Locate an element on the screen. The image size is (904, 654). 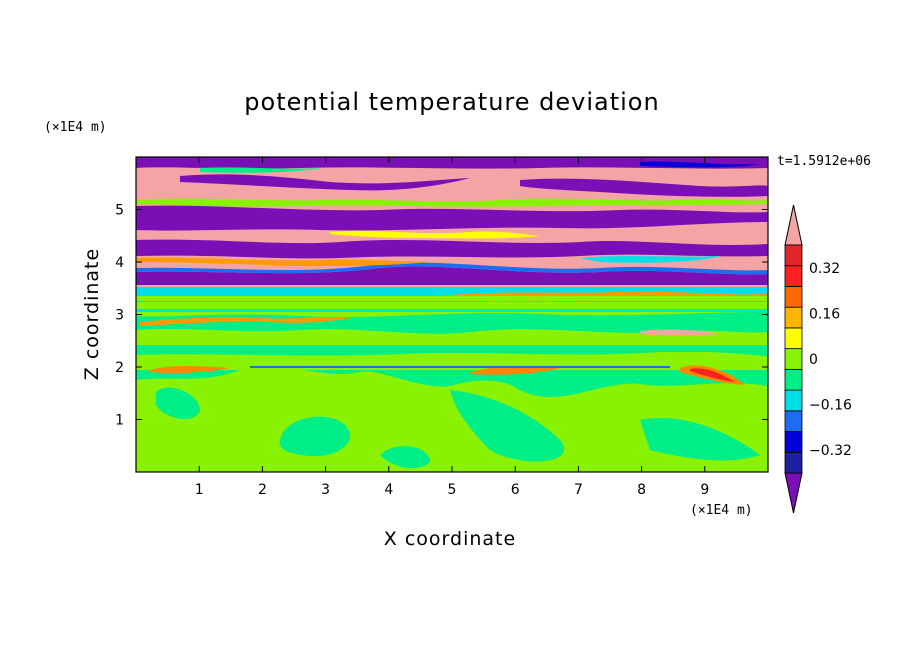
x-unit-label: (×1E4 m) is located at coordinates (721, 510).